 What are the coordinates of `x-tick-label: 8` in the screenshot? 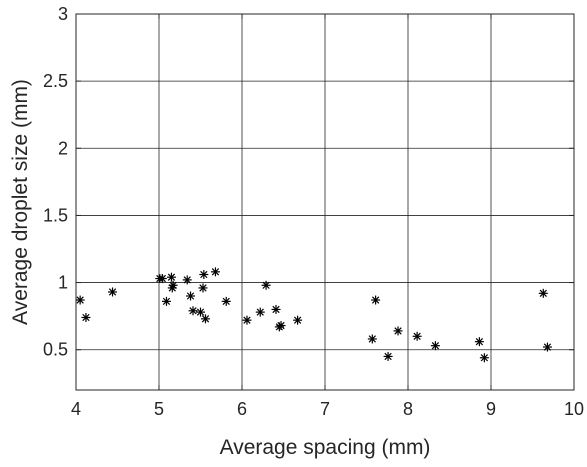 It's located at (408, 409).